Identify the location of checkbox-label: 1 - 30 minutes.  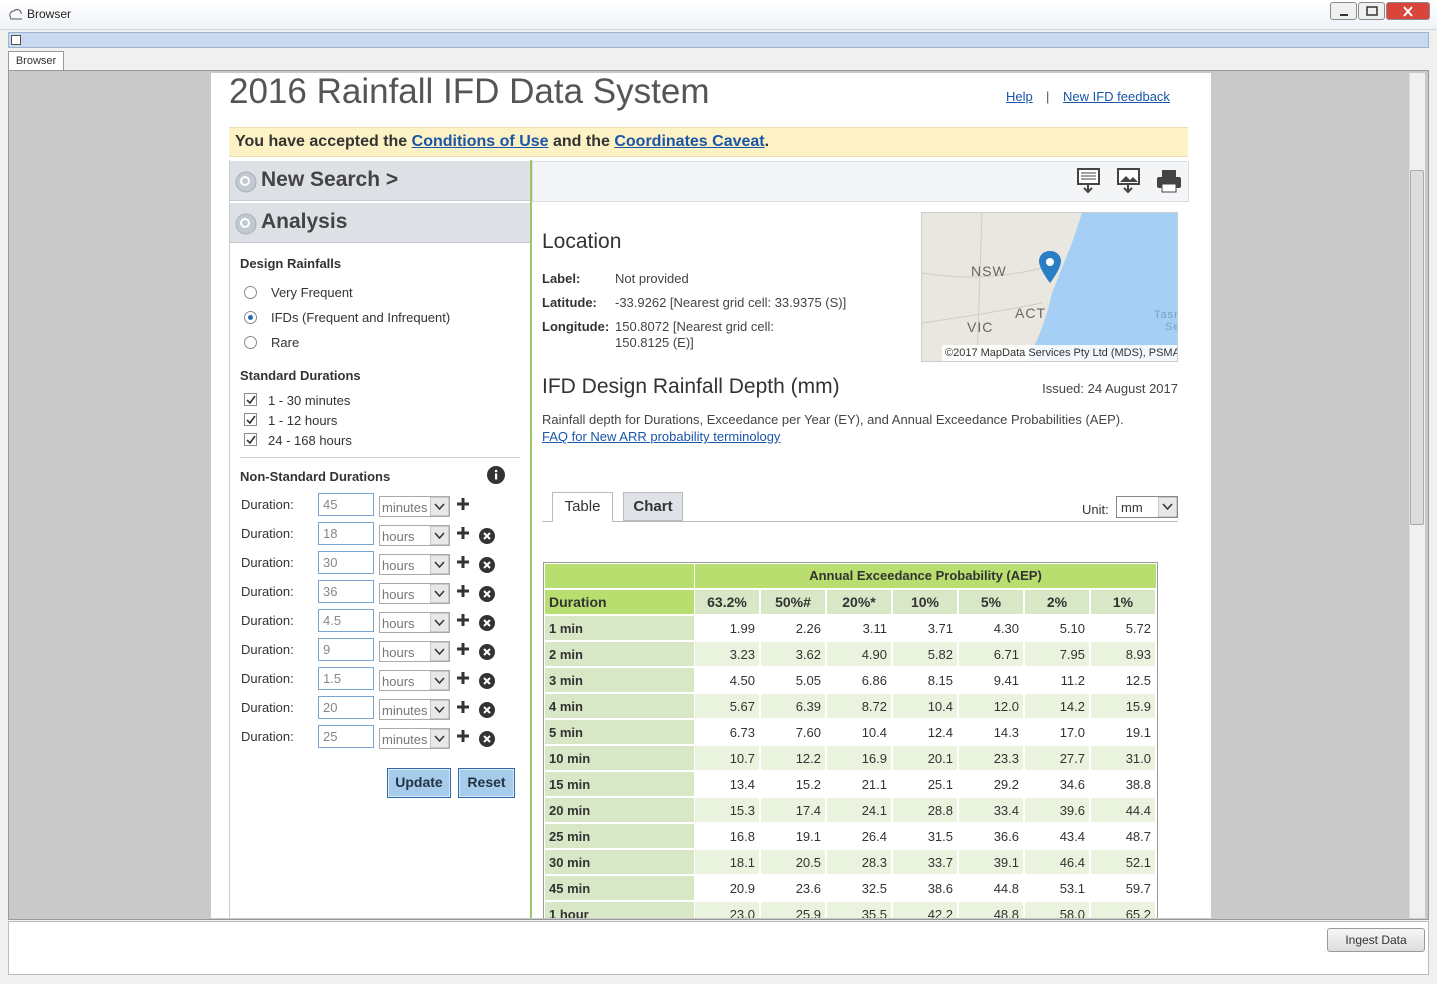
(309, 400).